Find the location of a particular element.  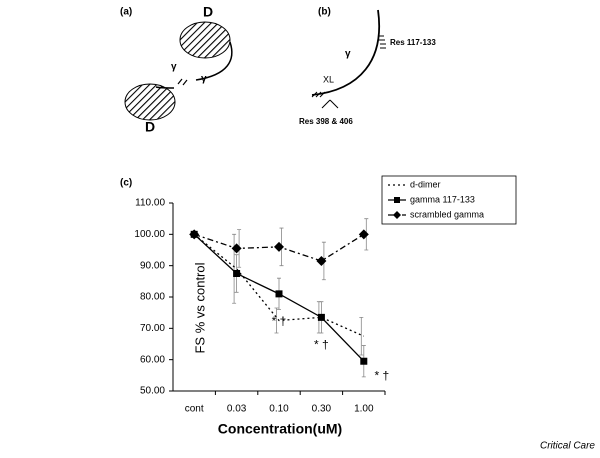

x-tick-label: 1.00 is located at coordinates (364, 409).